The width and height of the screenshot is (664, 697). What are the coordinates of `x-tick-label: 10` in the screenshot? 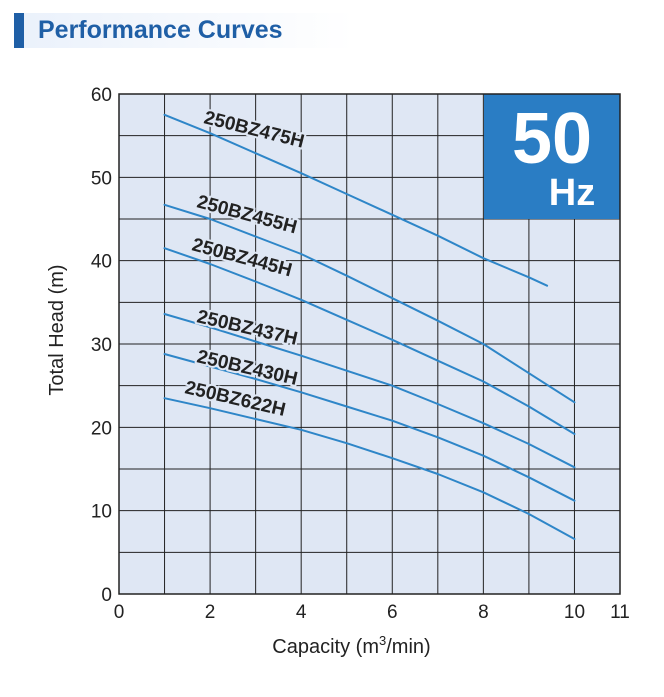 It's located at (574, 612).